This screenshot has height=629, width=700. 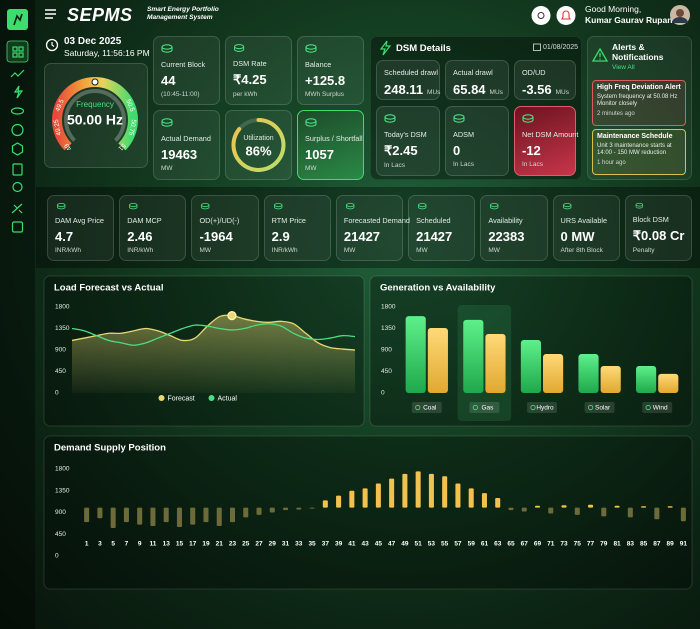 What do you see at coordinates (100, 544) in the screenshot?
I see `x-tick-label: 3` at bounding box center [100, 544].